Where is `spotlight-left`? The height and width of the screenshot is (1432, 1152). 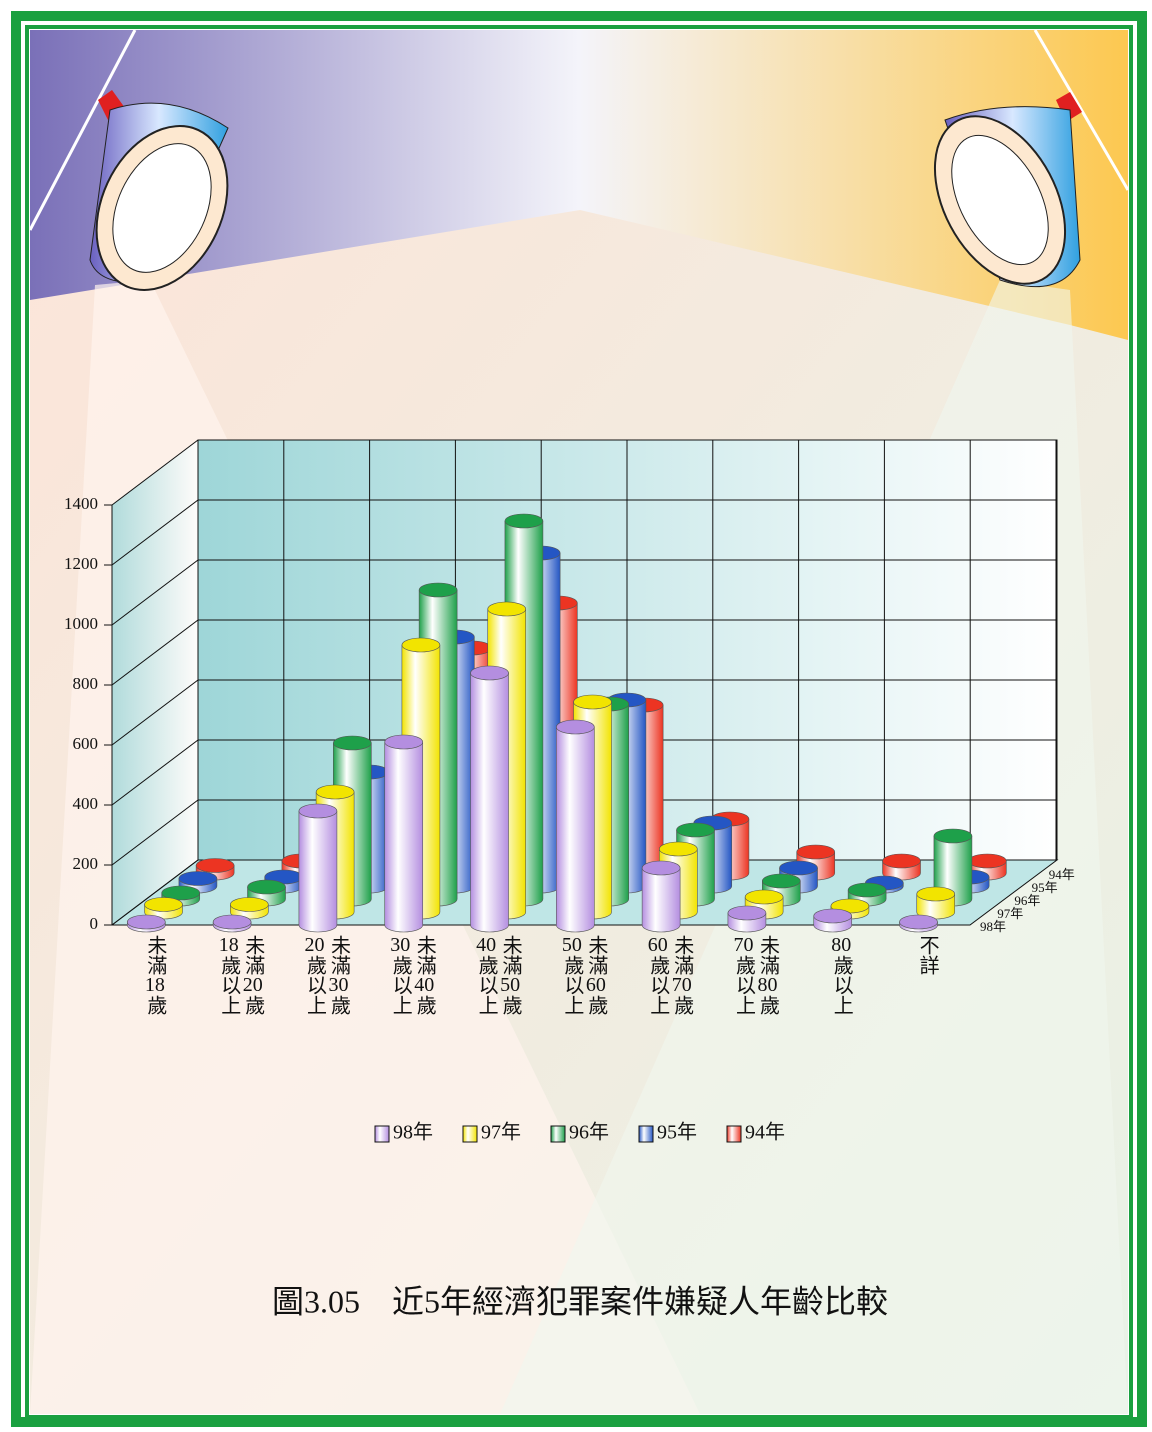 spotlight-left is located at coordinates (159, 190).